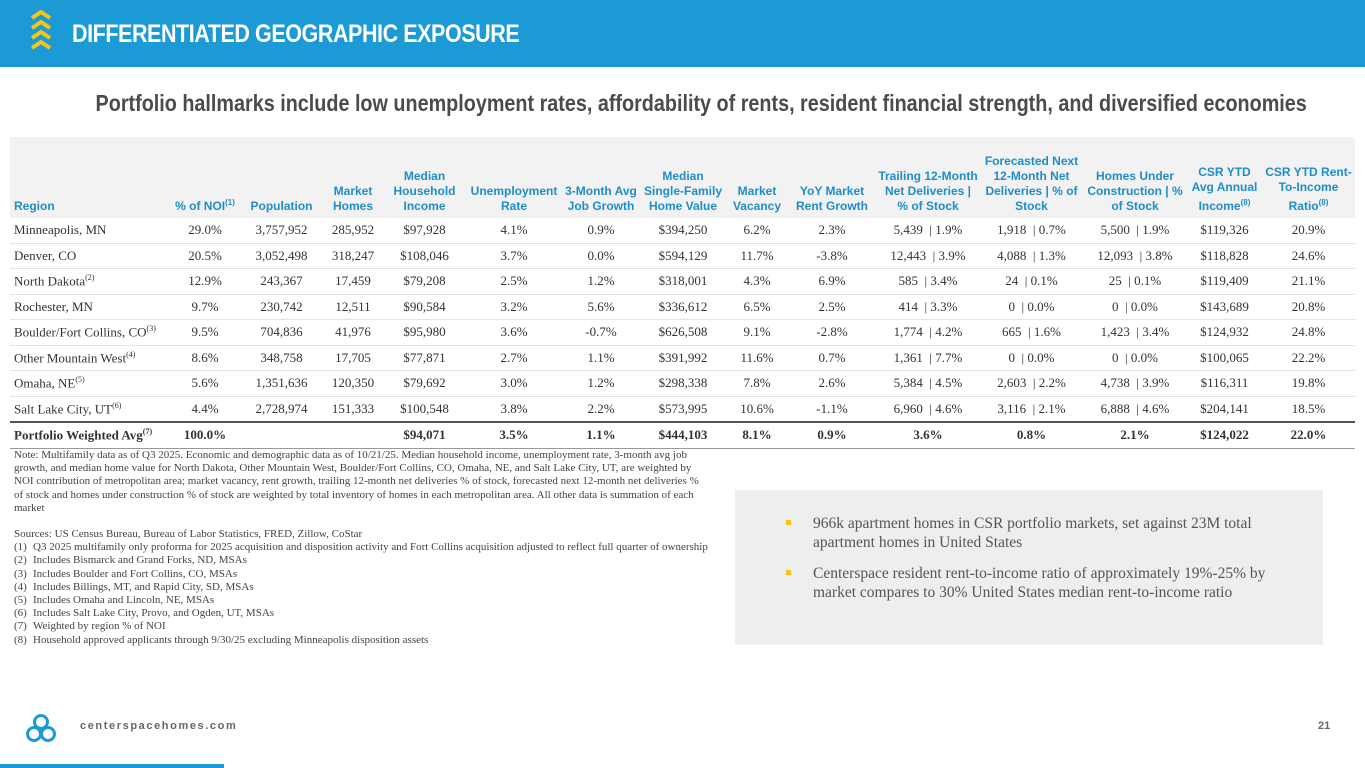  What do you see at coordinates (41, 30) in the screenshot?
I see `logo-chevrons` at bounding box center [41, 30].